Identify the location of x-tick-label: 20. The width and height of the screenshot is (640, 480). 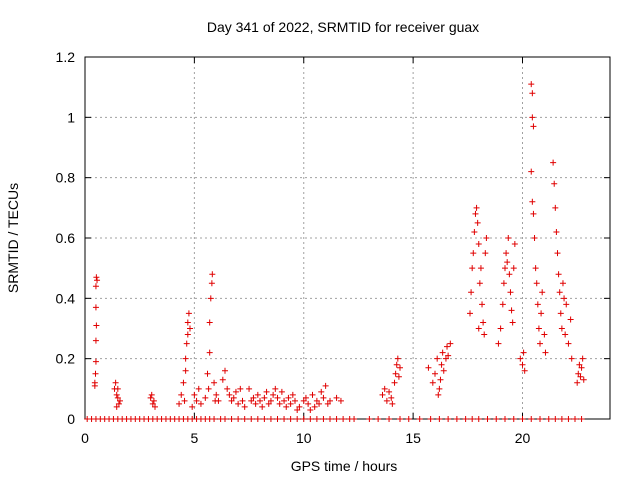
(523, 438).